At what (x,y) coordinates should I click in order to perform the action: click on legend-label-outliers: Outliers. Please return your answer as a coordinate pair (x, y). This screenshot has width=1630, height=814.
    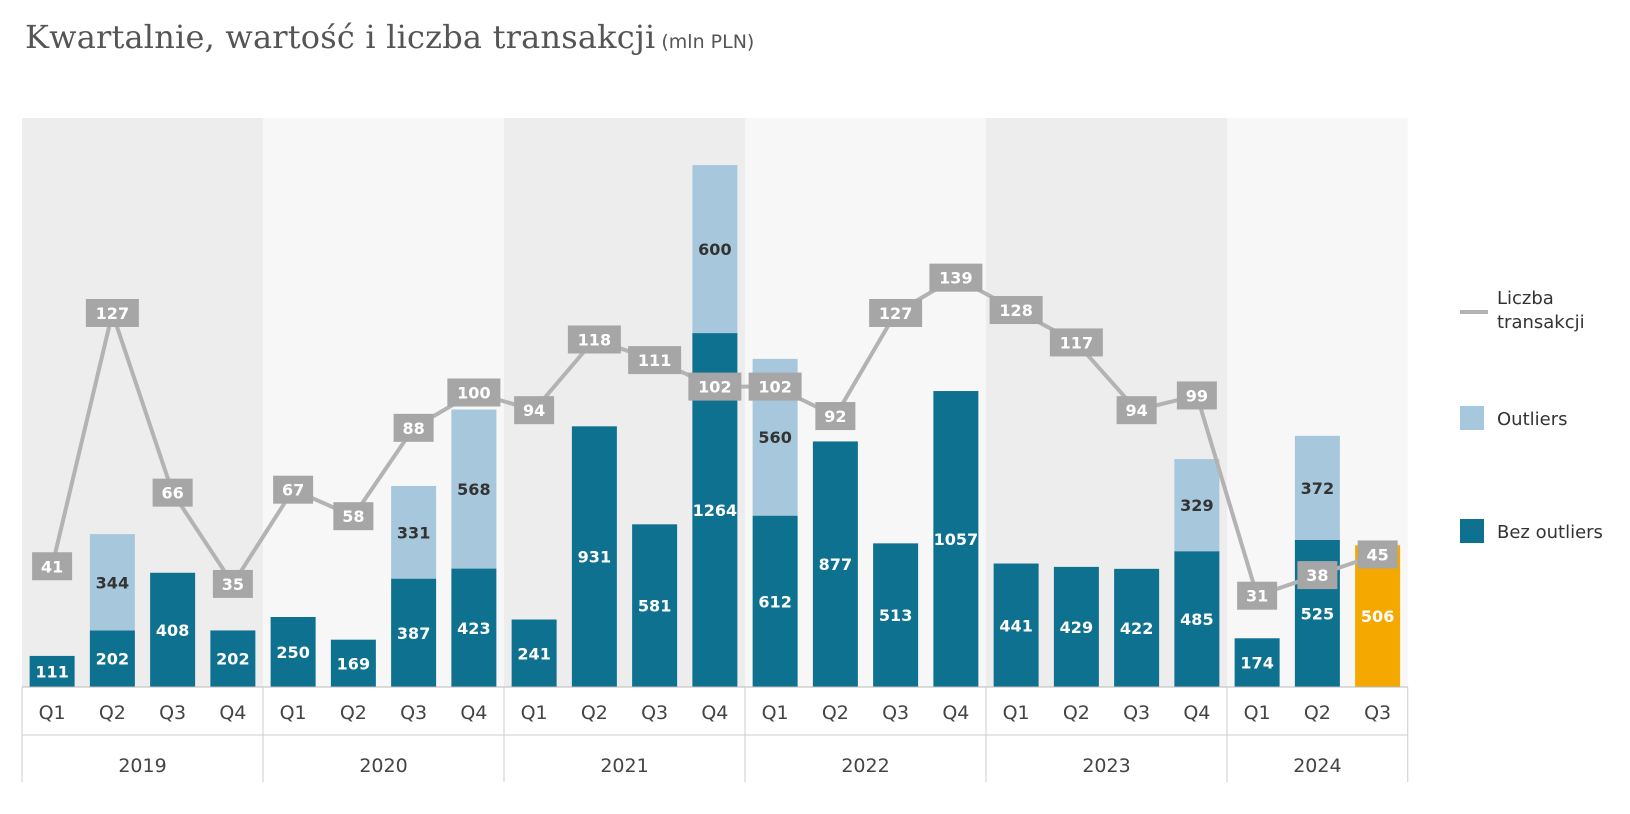
    Looking at the image, I should click on (1532, 419).